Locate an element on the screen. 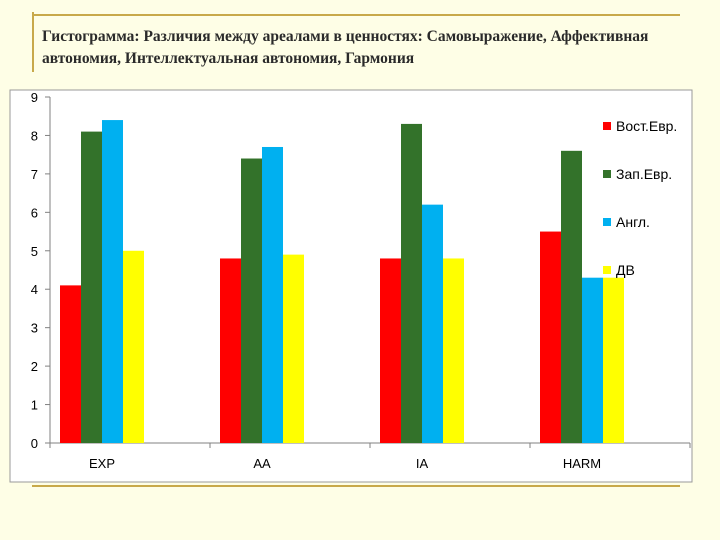 Image resolution: width=720 pixels, height=540 pixels. legend: Вост.Евр. Зап.Евр. Англ. ДВ is located at coordinates (640, 198).